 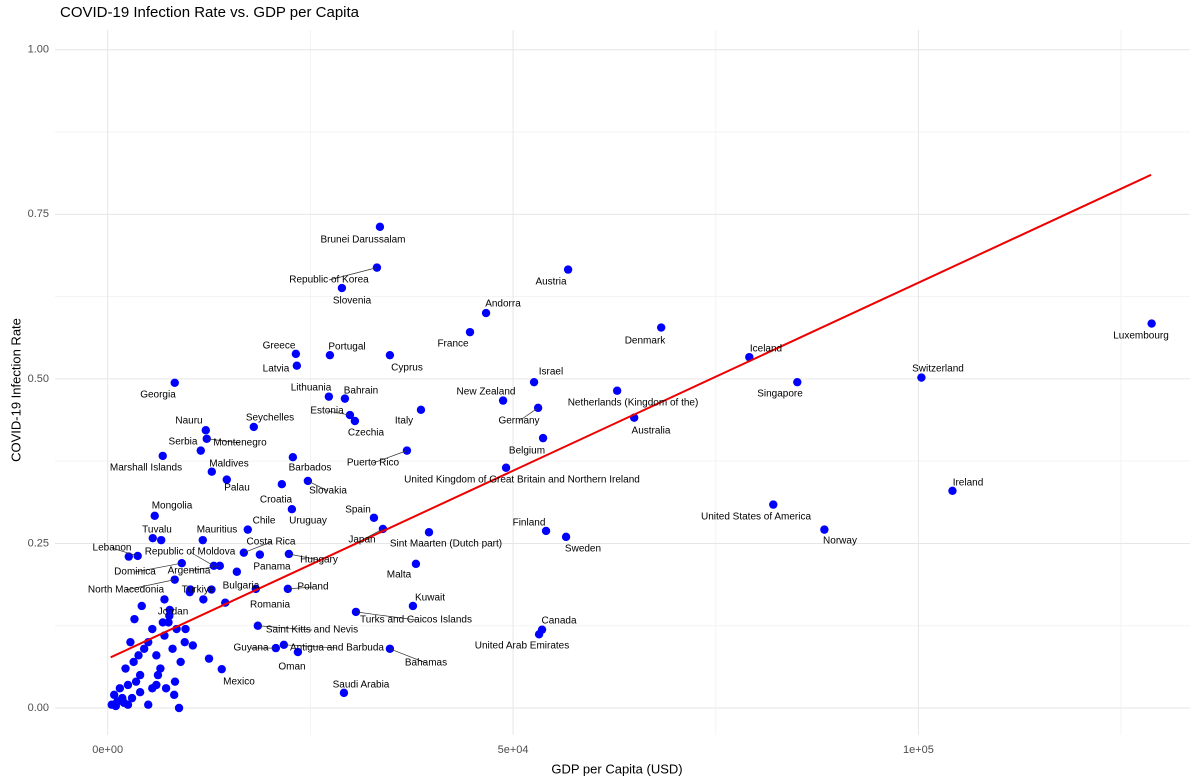 What do you see at coordinates (276, 500) in the screenshot?
I see `point-label: Croatia` at bounding box center [276, 500].